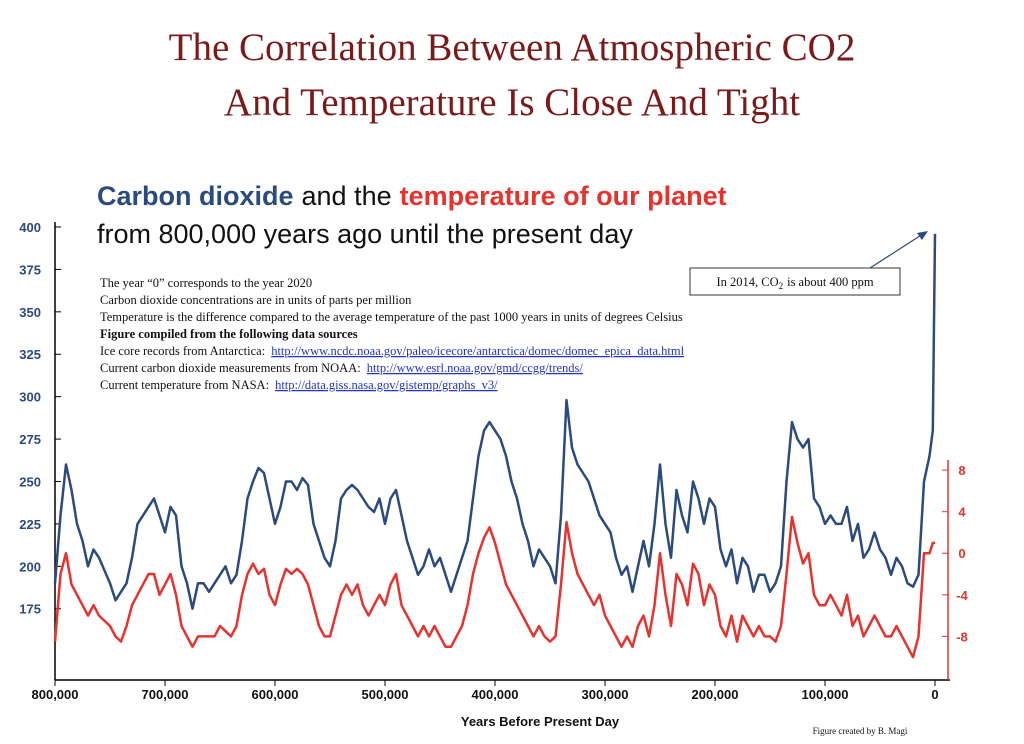 The image size is (1024, 744). Describe the element at coordinates (540, 721) in the screenshot. I see `x-axis-label: Years Before Present Day` at that location.